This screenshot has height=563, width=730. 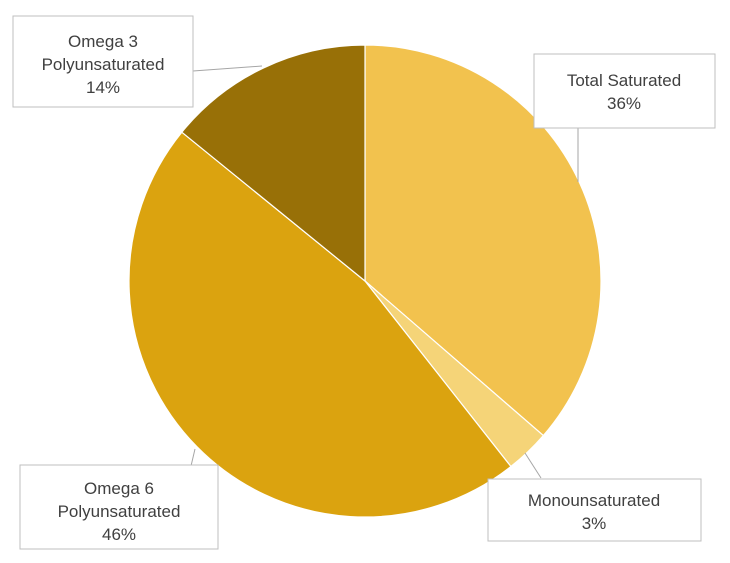 I want to click on data-label-omega-6-polyunsaturated: Omega 6 Polyunsaturated 46%, so click(x=119, y=507).